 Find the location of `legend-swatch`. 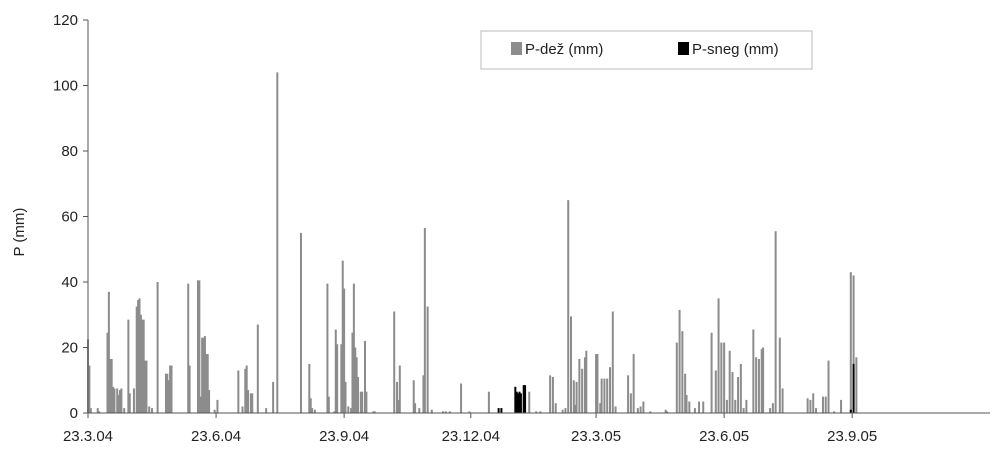

legend-swatch is located at coordinates (516, 48).